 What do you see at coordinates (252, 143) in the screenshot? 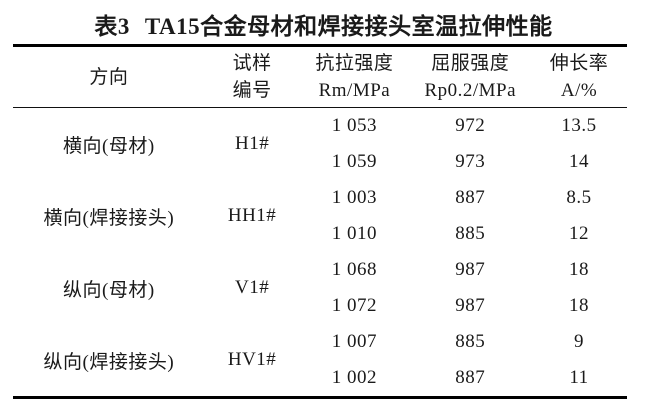
I see `cell-specimen-id: H1#` at bounding box center [252, 143].